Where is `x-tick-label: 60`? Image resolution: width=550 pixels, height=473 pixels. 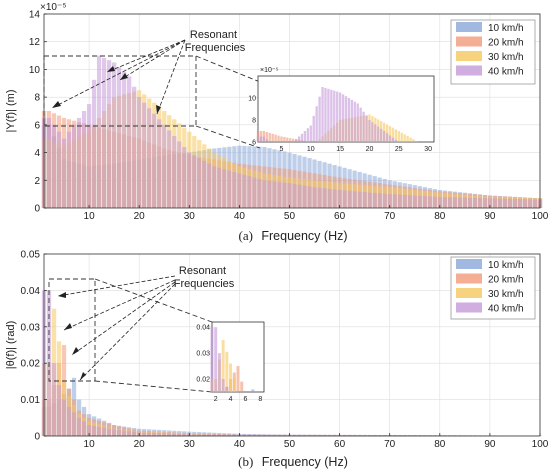
x-tick-label: 60 is located at coordinates (340, 444).